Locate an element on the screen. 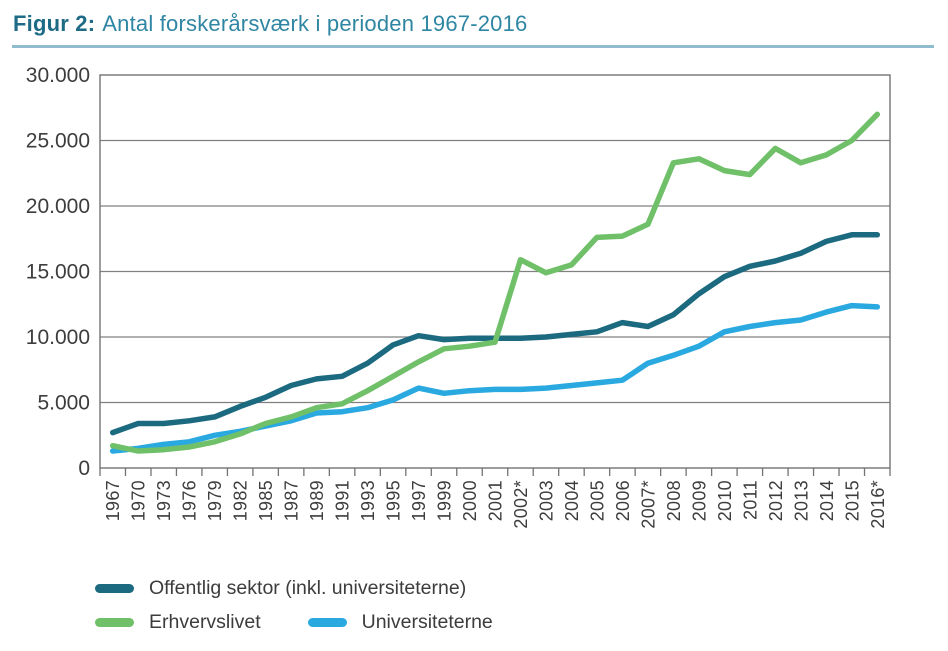  x-tick-label: 2015 is located at coordinates (852, 500).